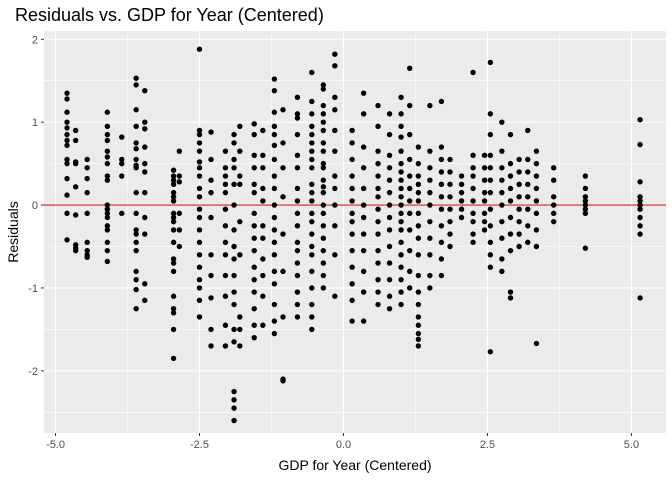 The height and width of the screenshot is (480, 672). What do you see at coordinates (13, 231) in the screenshot?
I see `y-axis-title: Residuals` at bounding box center [13, 231].